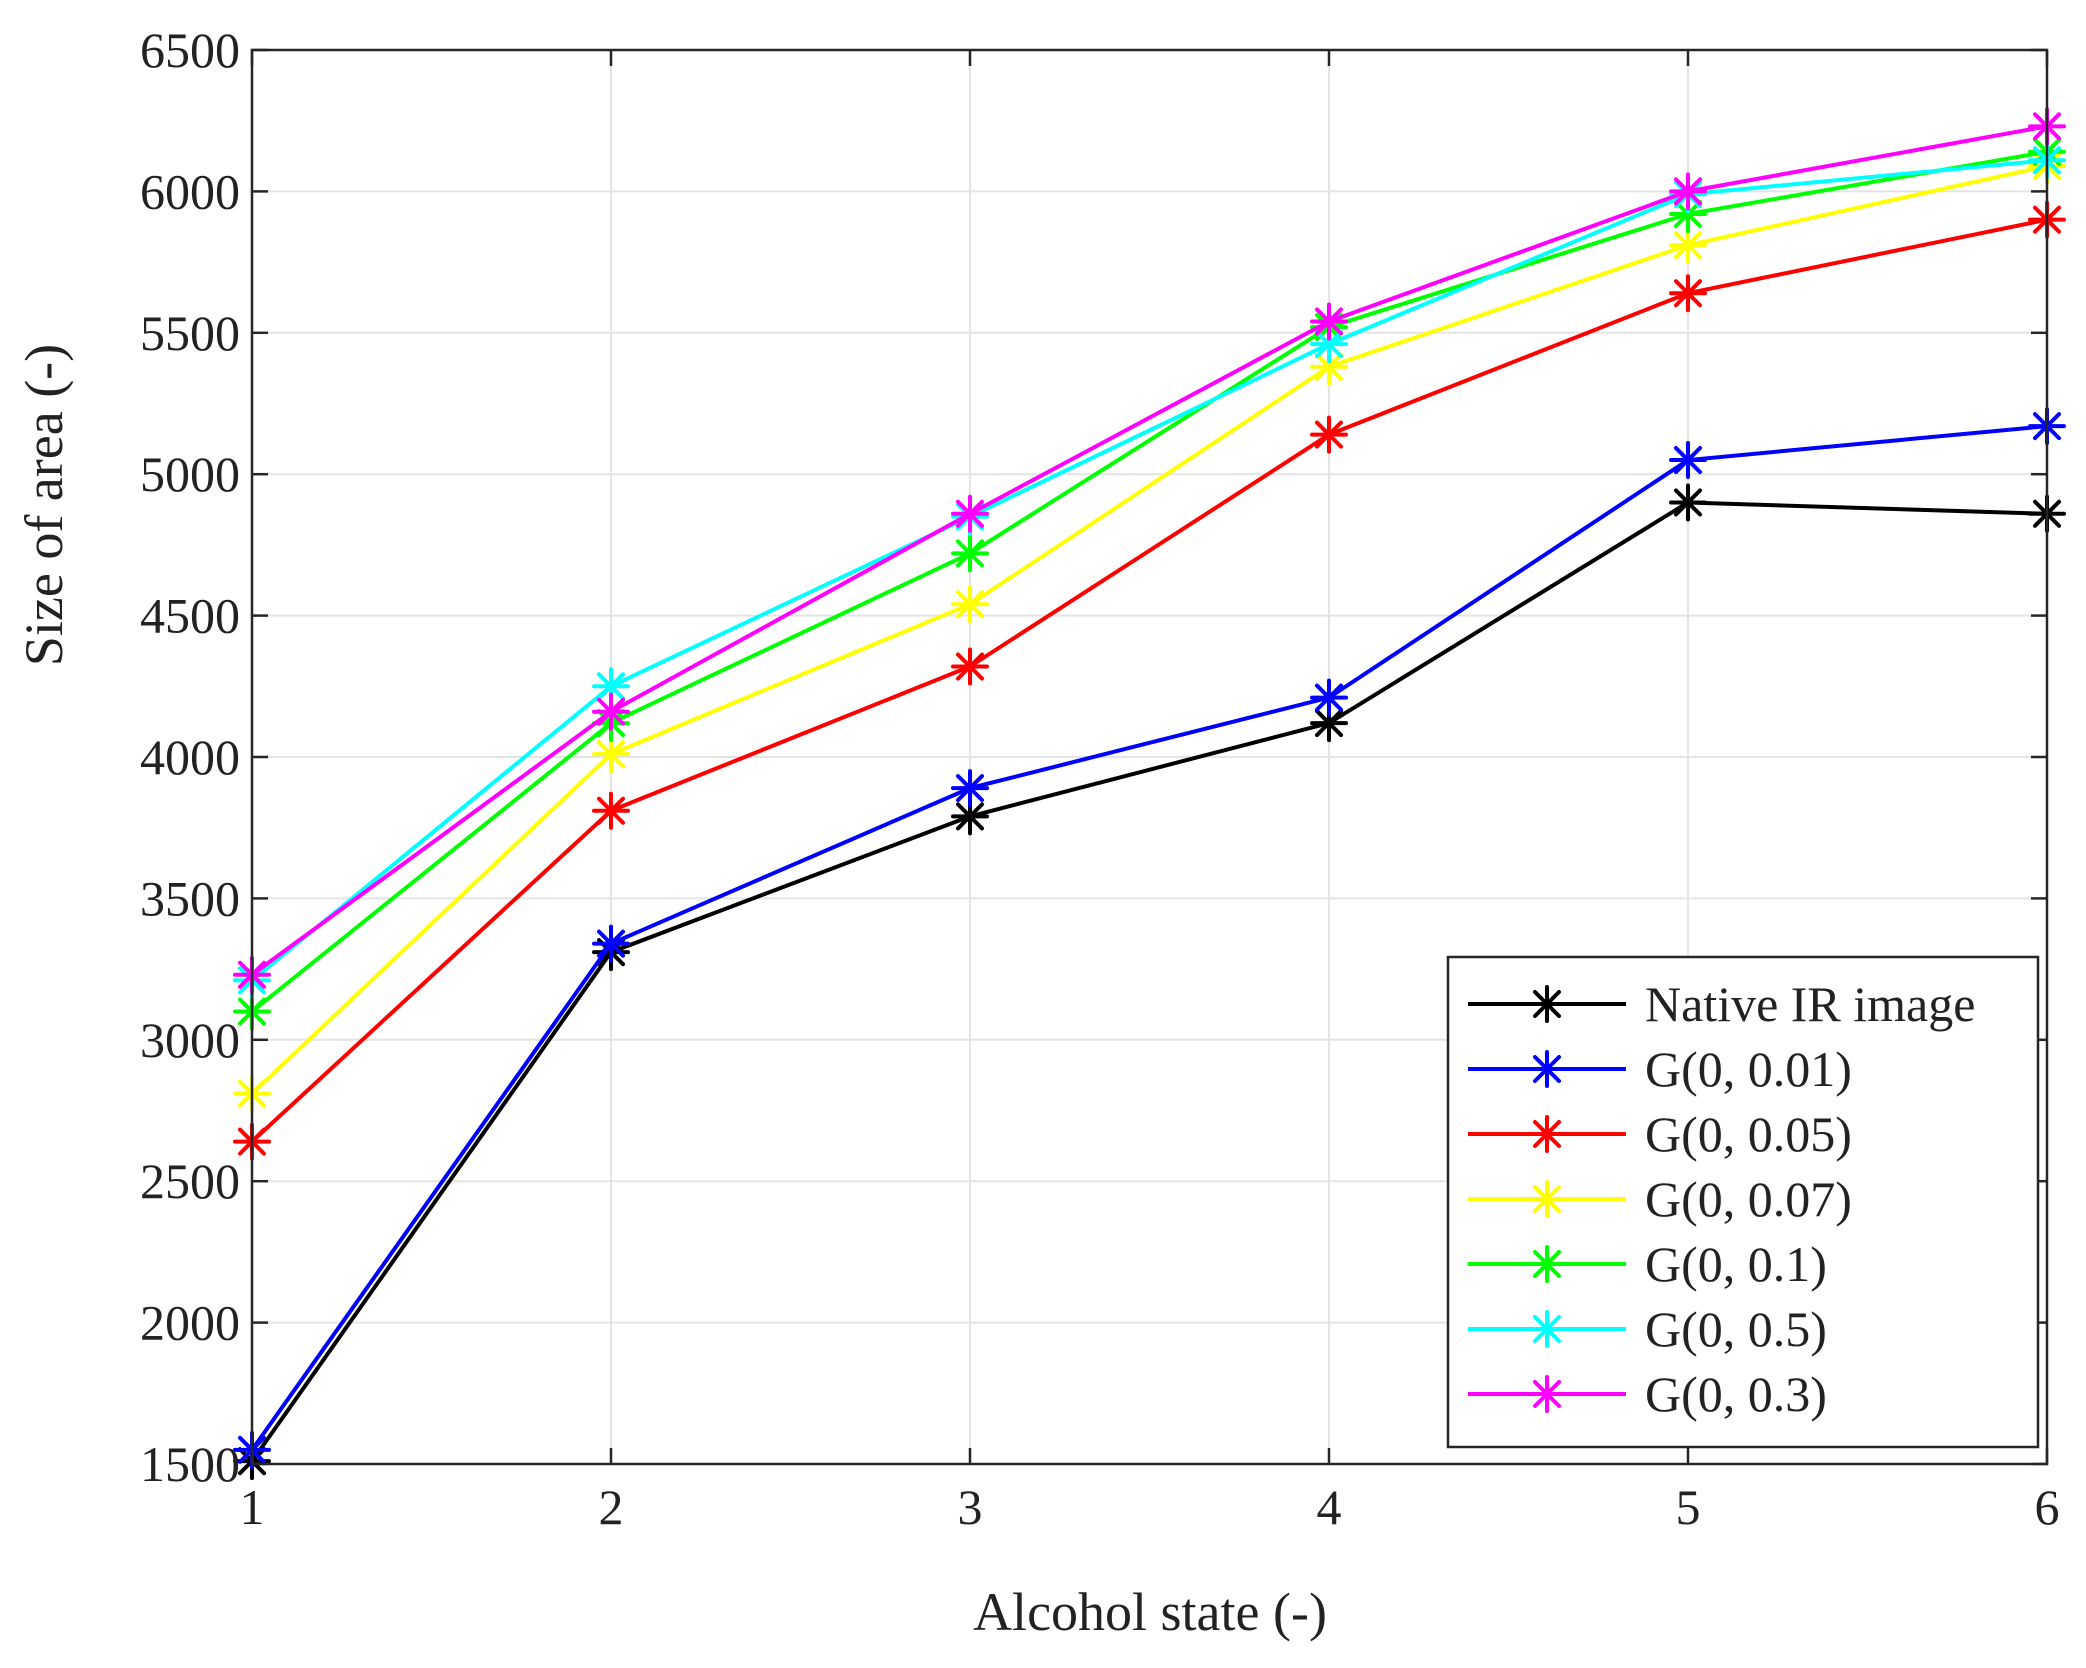 The height and width of the screenshot is (1668, 2086). I want to click on y-tick-label: 3000, so click(190, 1040).